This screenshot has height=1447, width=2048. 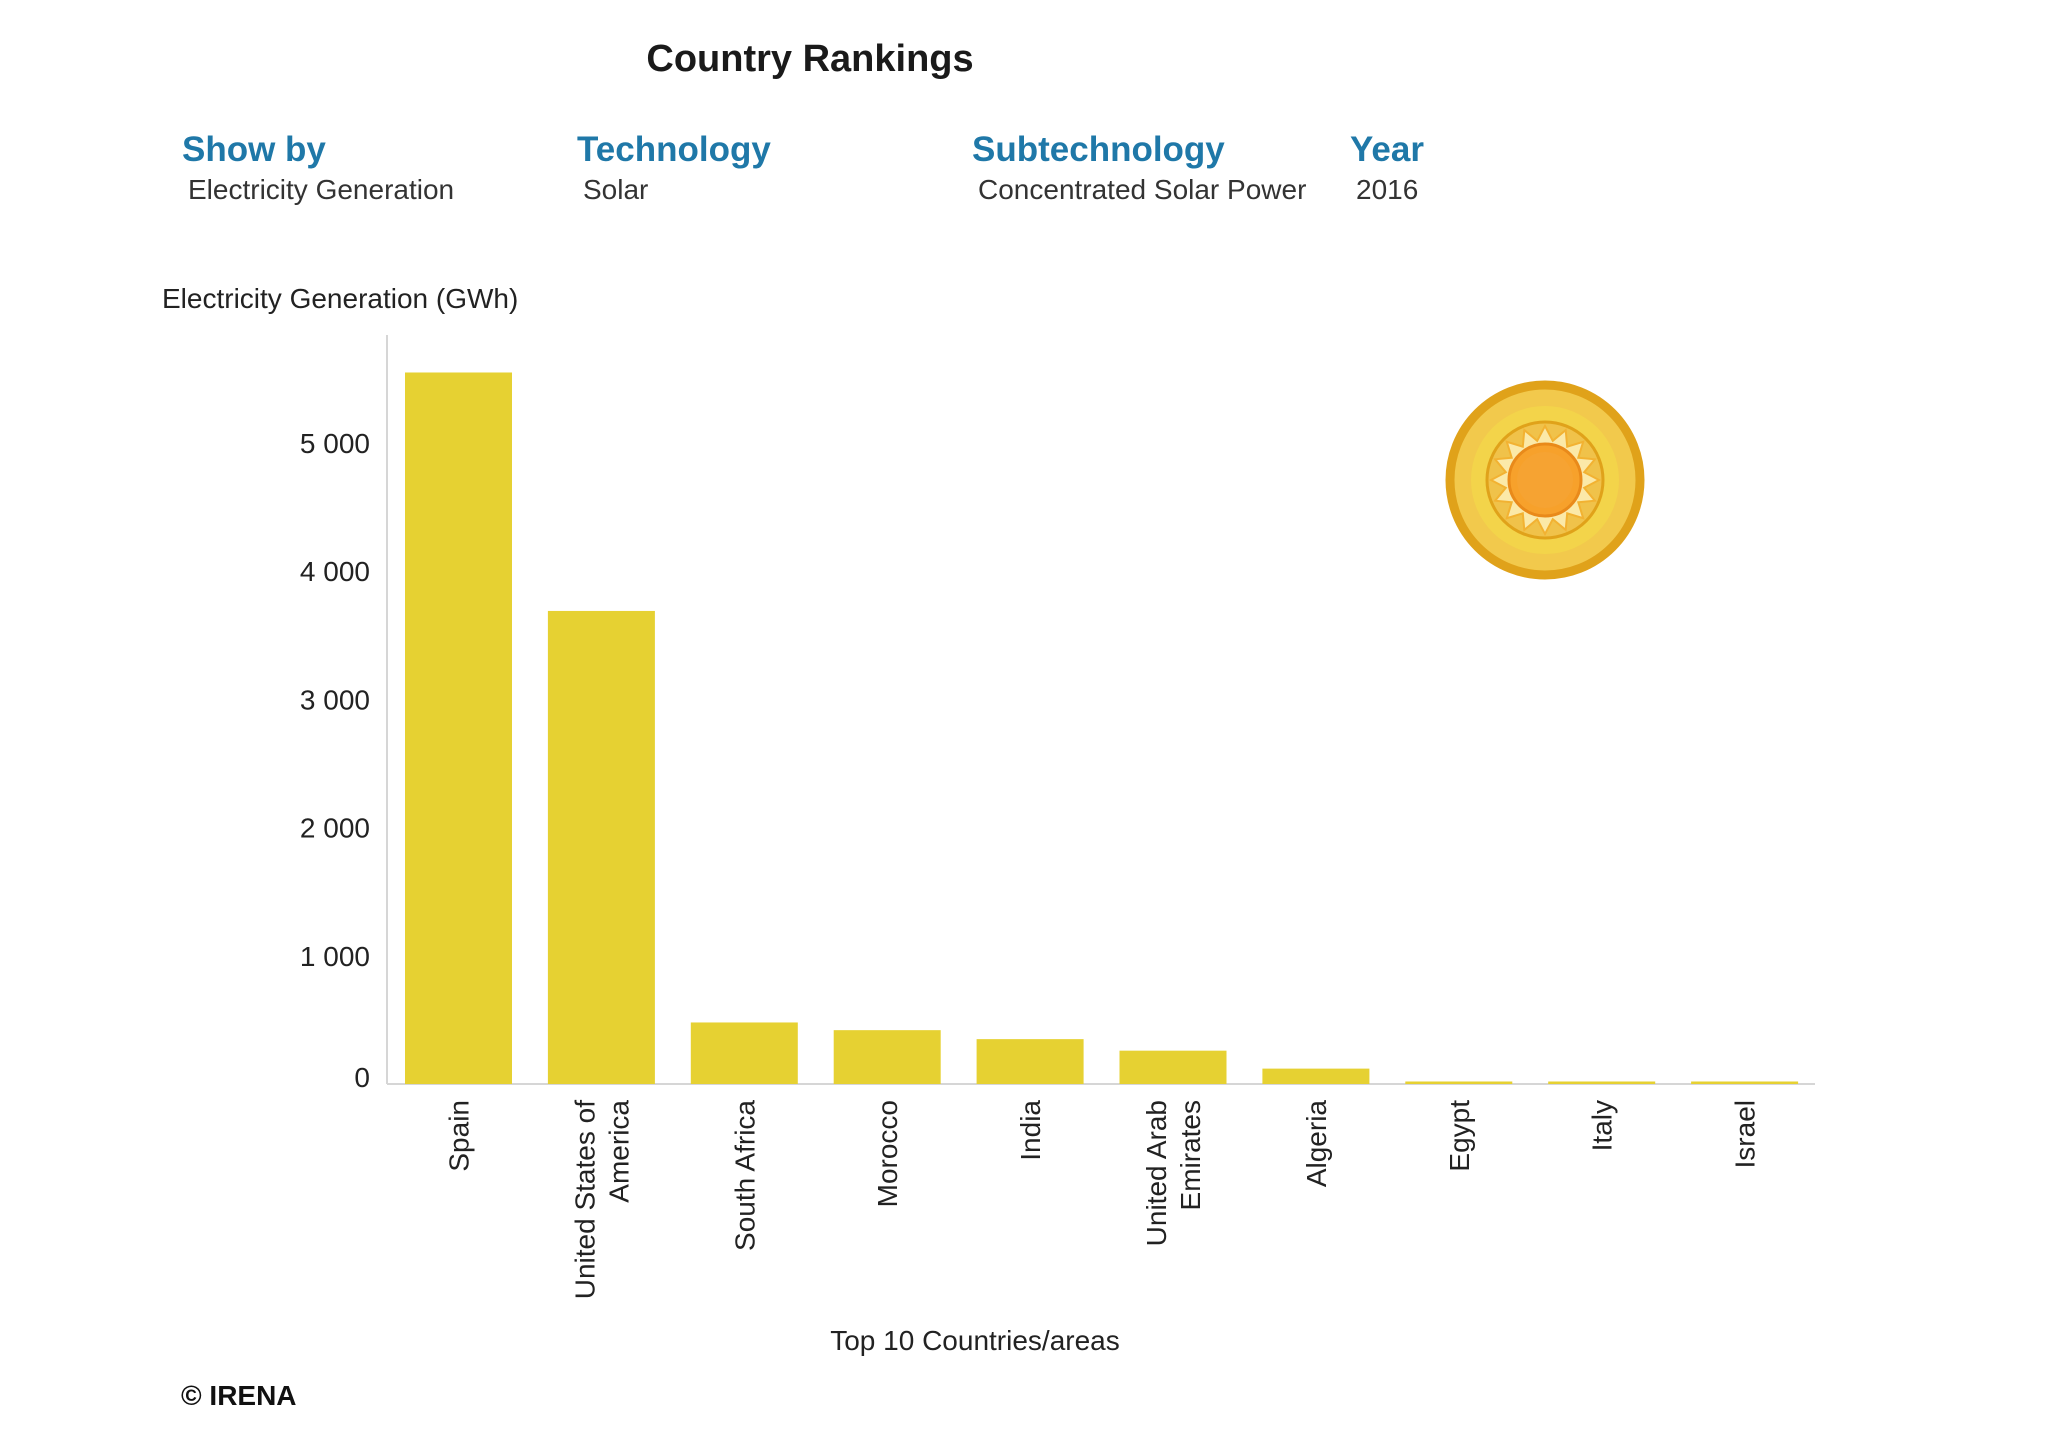 I want to click on filter-technology-label: Technology, so click(x=674, y=149).